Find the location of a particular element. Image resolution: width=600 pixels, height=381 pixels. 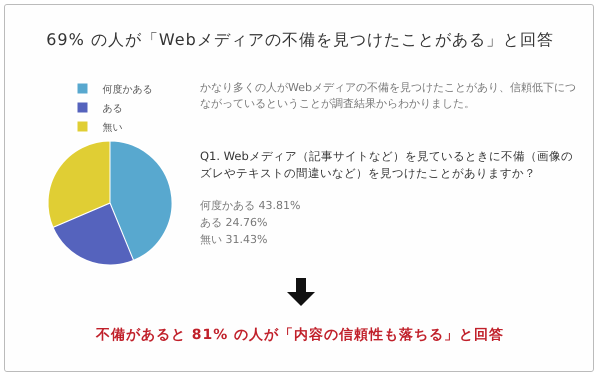

text: 何度かある 43.81% is located at coordinates (251, 206).